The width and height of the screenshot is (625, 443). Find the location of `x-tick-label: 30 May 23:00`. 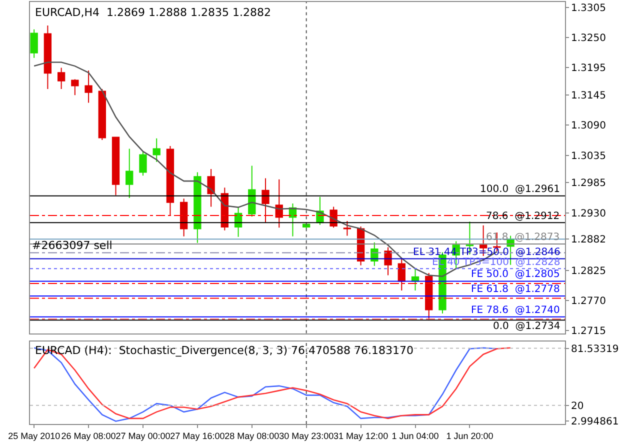

x-tick-label: 30 May 23:00 is located at coordinates (306, 435).